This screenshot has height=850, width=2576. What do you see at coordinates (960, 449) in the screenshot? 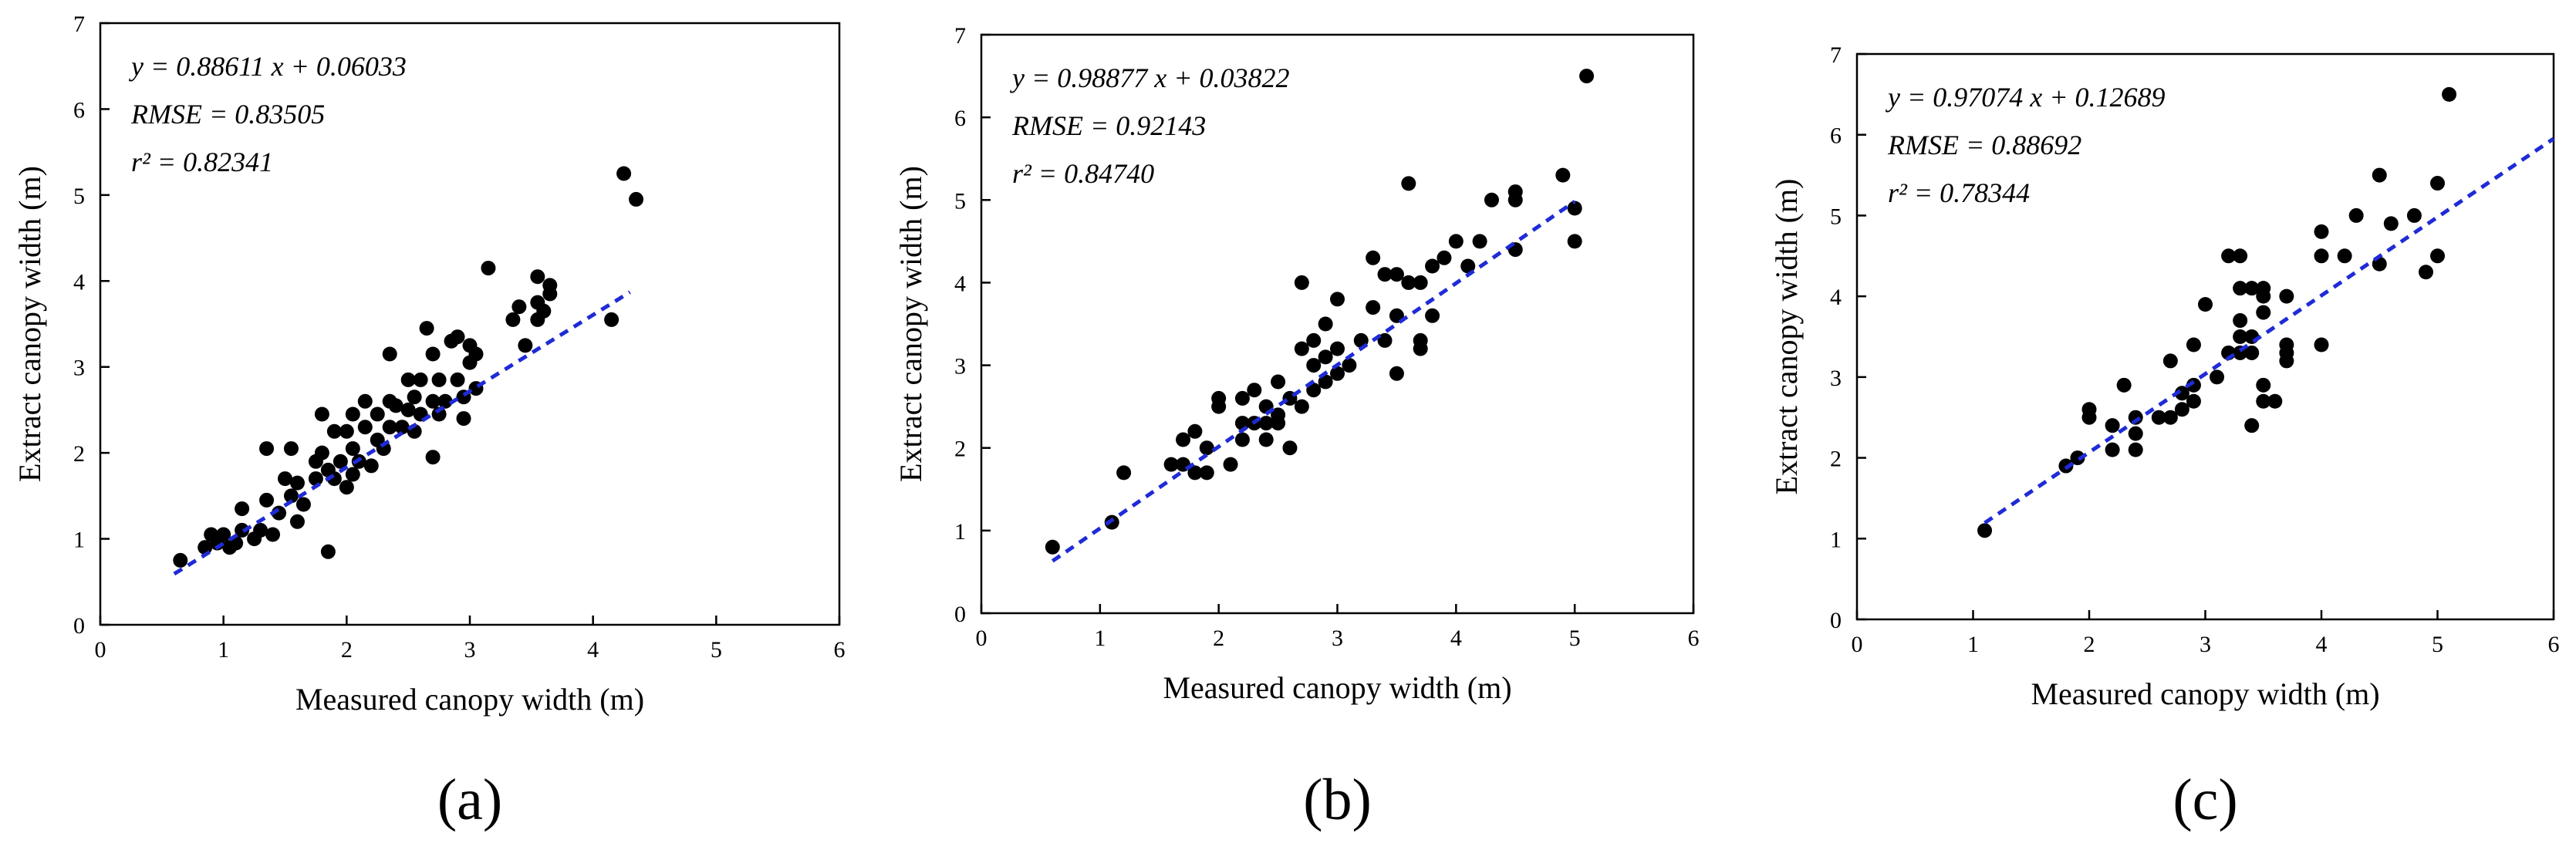
I see `y-tick-label: 2` at bounding box center [960, 449].